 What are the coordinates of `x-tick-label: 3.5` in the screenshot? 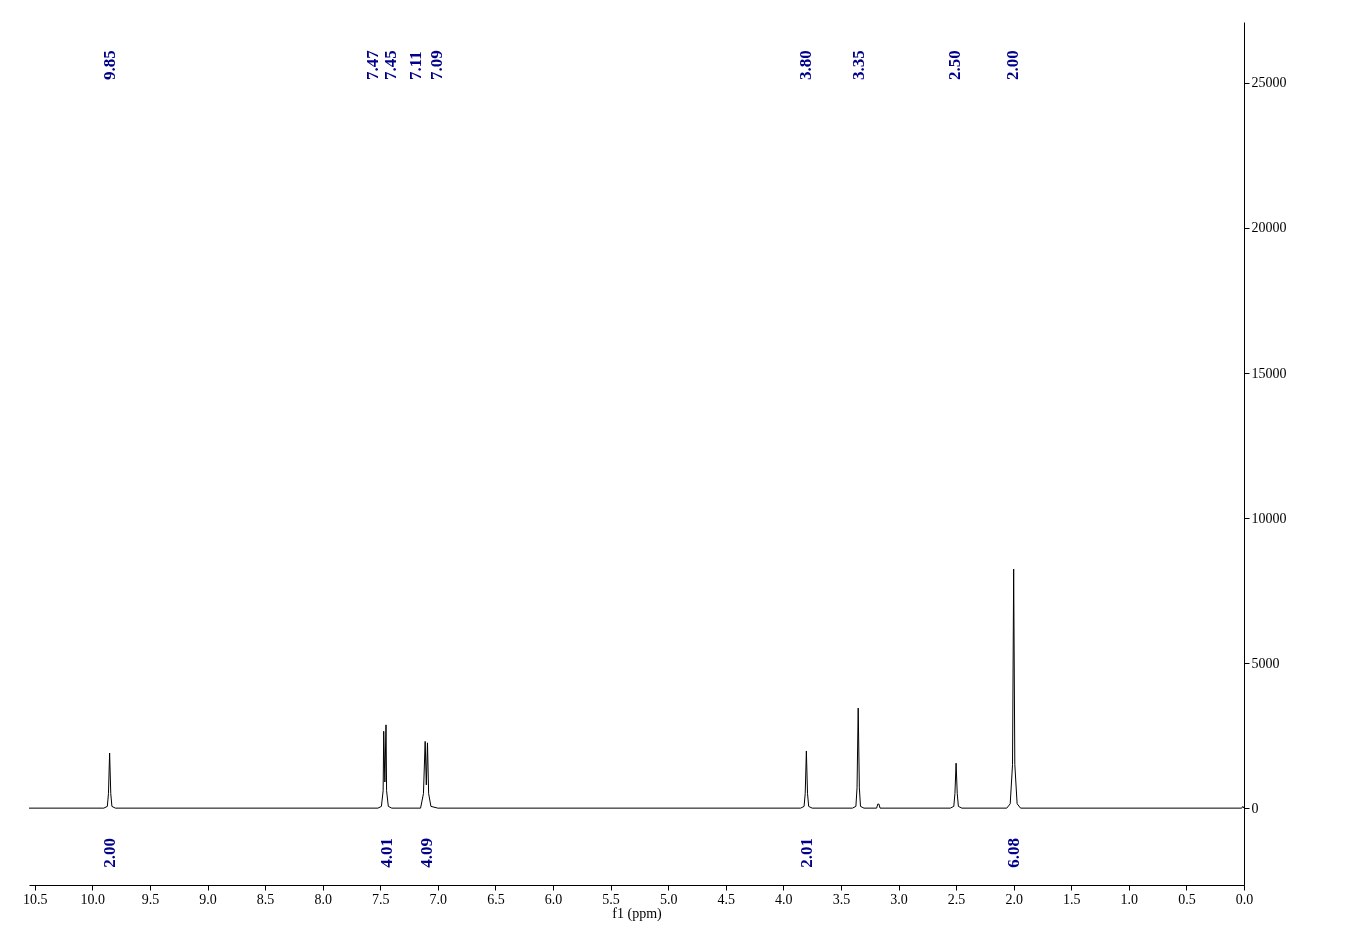 It's located at (841, 899).